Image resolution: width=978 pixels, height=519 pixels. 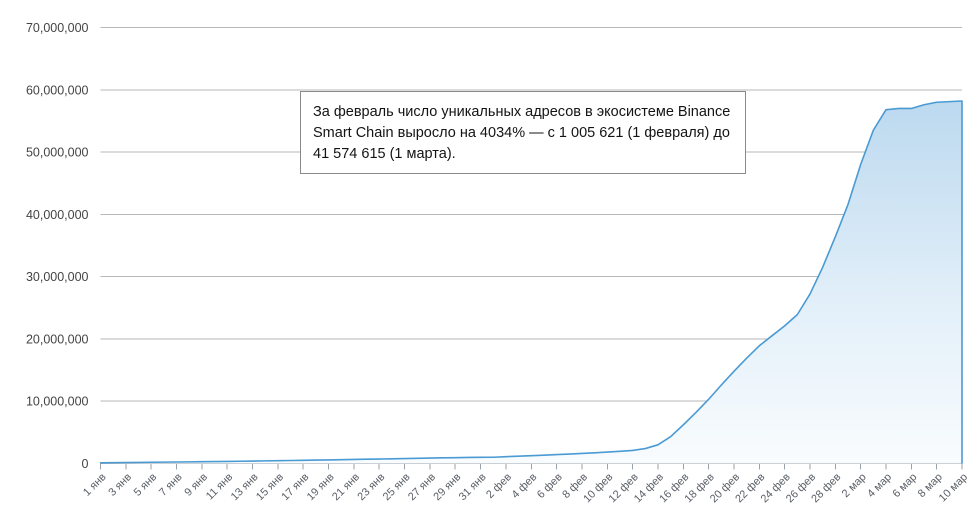 I want to click on x-axis-tick-label: 19 янв, so click(x=321, y=487).